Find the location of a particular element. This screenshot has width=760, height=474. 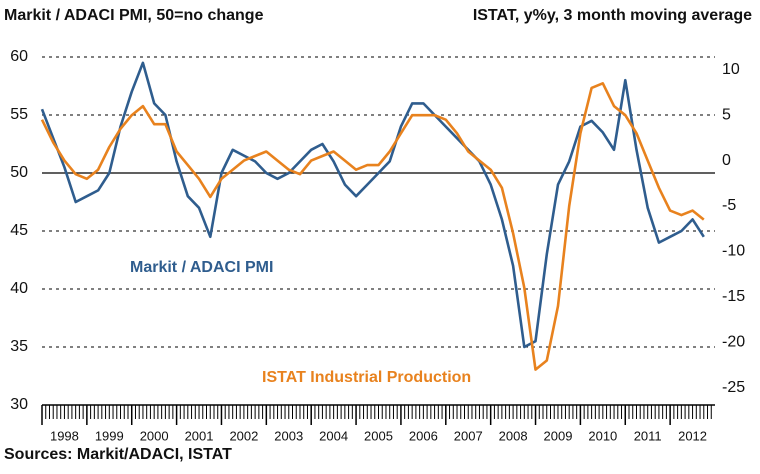

x-tick-label: 2012 is located at coordinates (692, 435).